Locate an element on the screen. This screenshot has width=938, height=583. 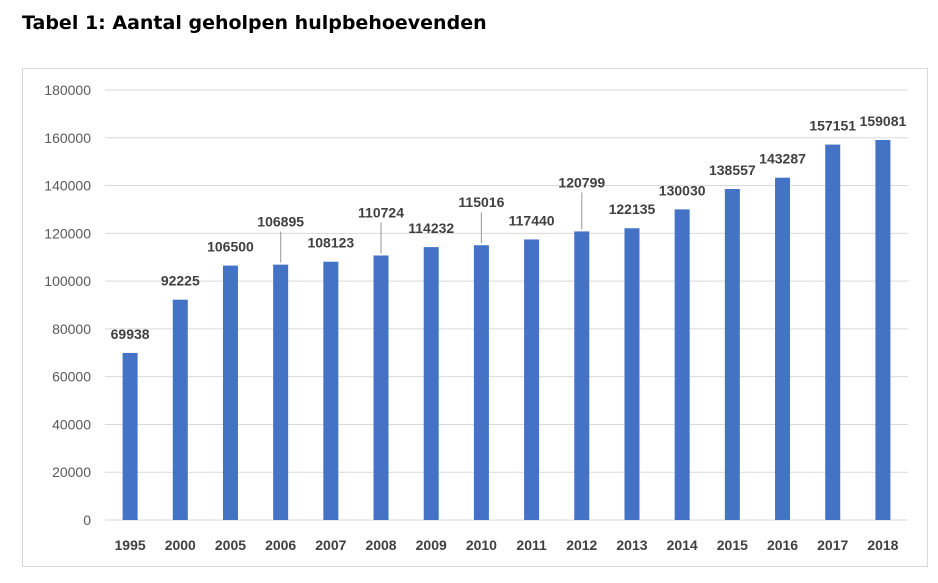
y-tick-label-140000: 140000 is located at coordinates (67, 186).